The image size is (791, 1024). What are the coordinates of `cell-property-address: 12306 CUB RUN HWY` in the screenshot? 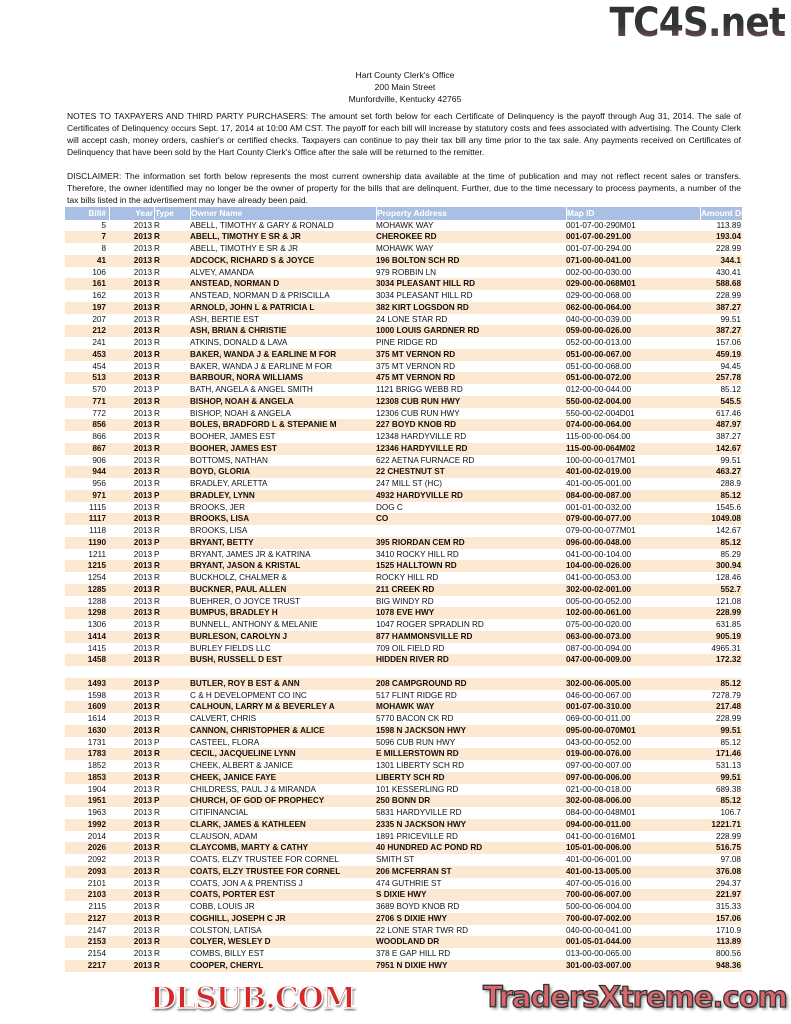 It's located at (418, 413).